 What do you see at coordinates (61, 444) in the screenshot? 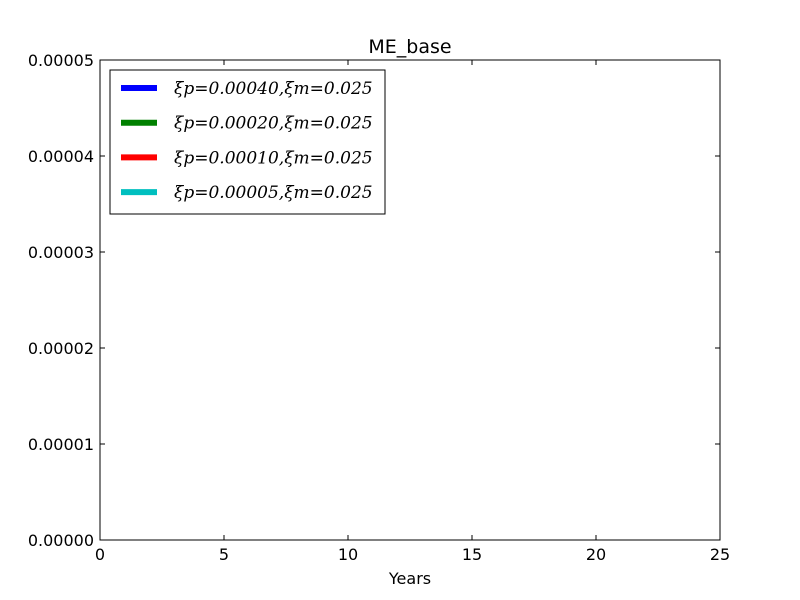
I see `y-tick-label: 0.00001` at bounding box center [61, 444].